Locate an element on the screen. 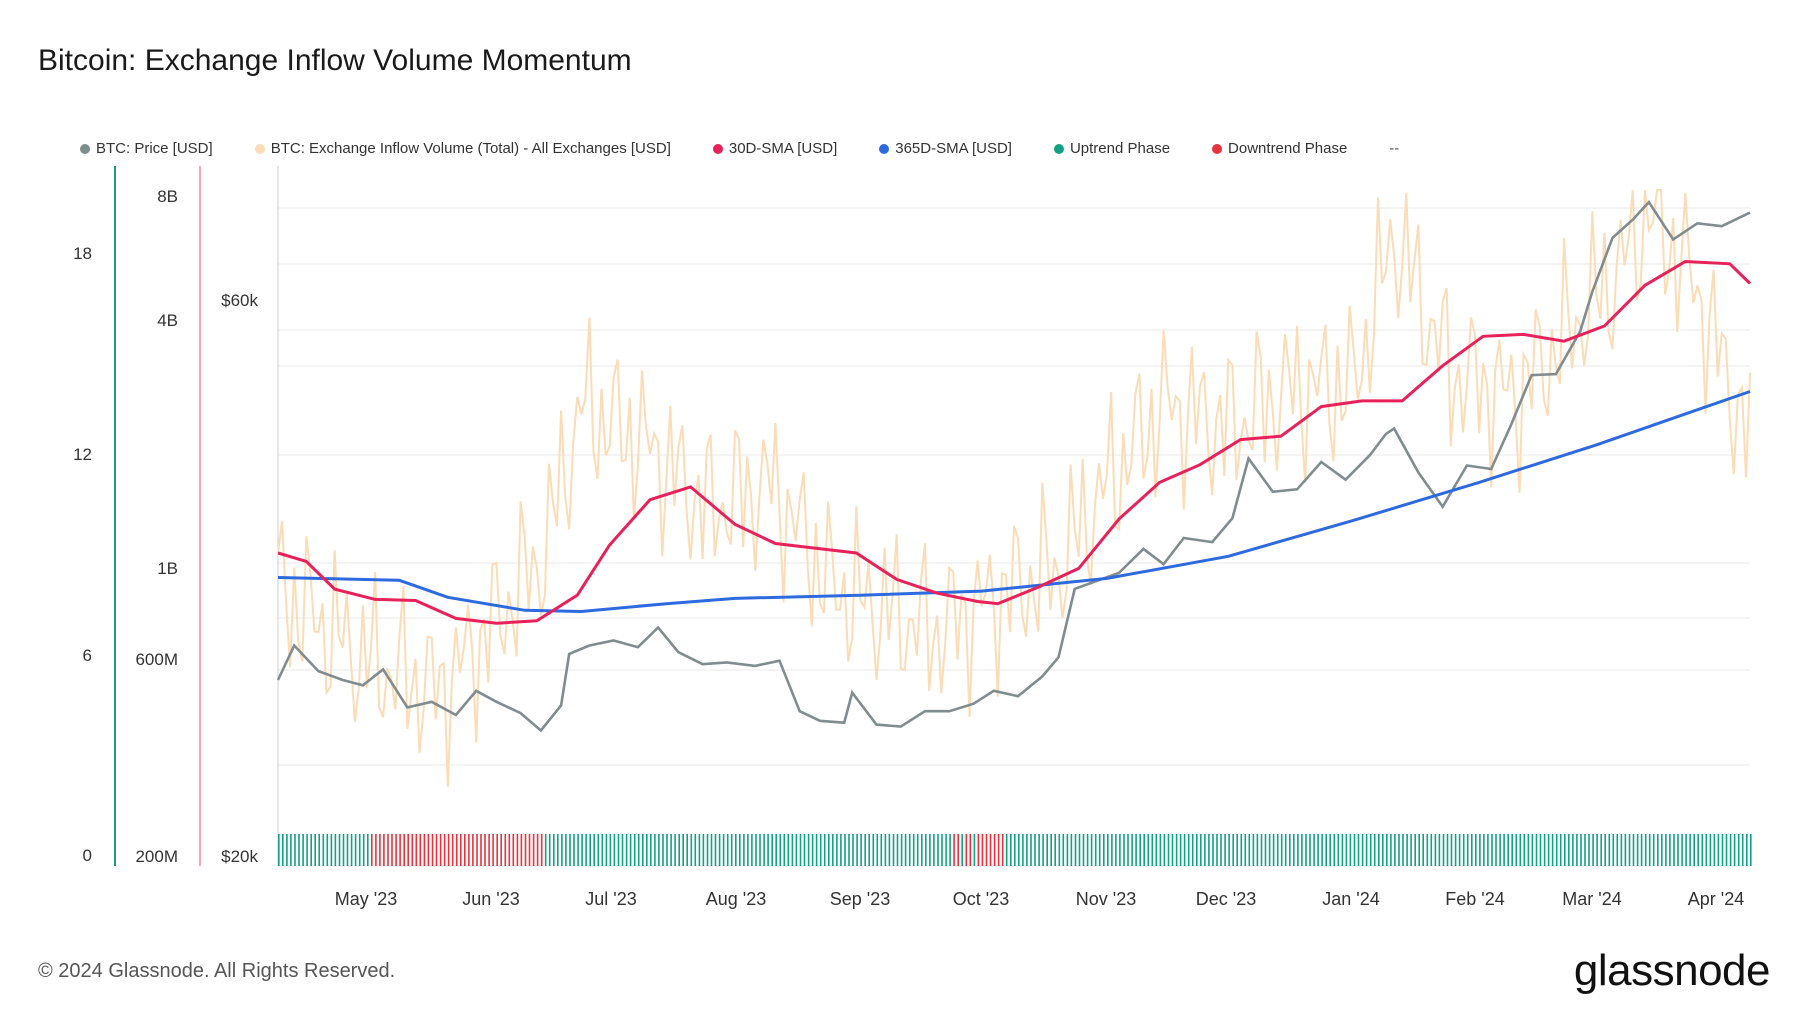  legend-item-uptrend: Uptrend Phase is located at coordinates (1112, 148).